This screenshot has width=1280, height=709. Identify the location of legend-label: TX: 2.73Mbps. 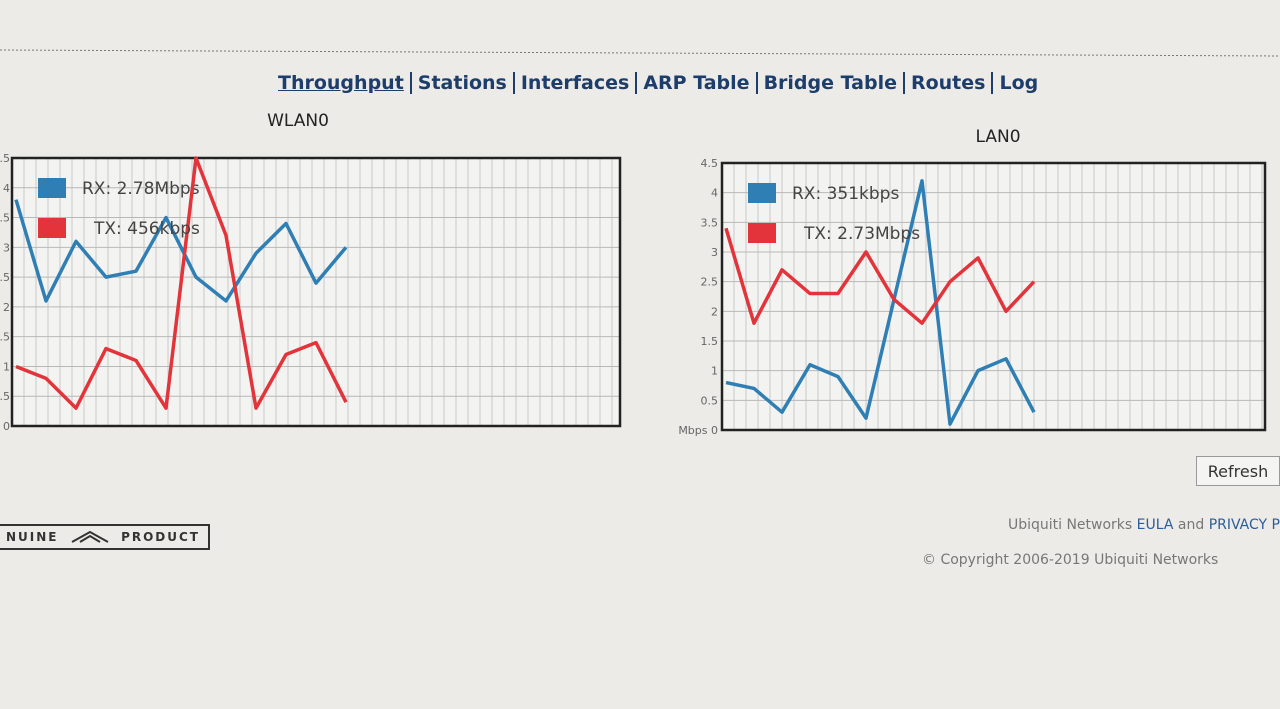
(861, 234).